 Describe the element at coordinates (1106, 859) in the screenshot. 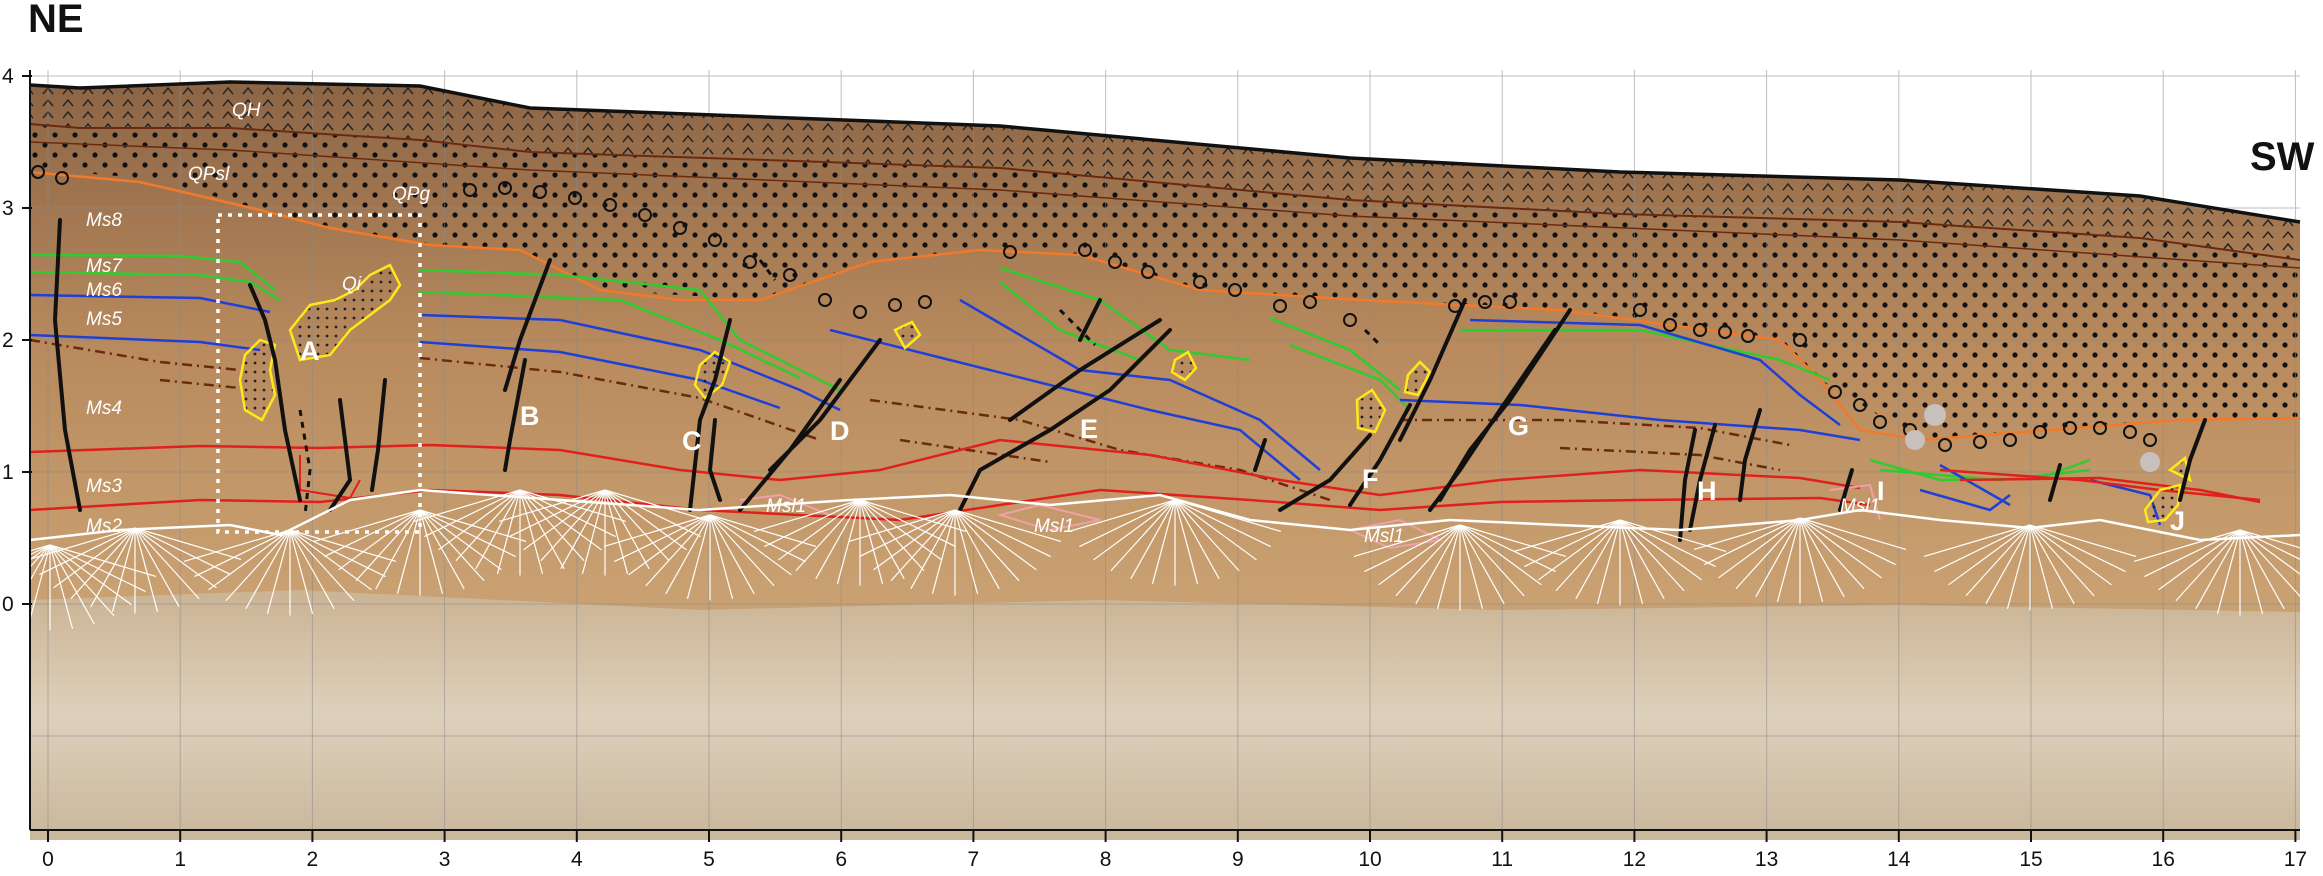

I see `x-tick-label: 8` at that location.